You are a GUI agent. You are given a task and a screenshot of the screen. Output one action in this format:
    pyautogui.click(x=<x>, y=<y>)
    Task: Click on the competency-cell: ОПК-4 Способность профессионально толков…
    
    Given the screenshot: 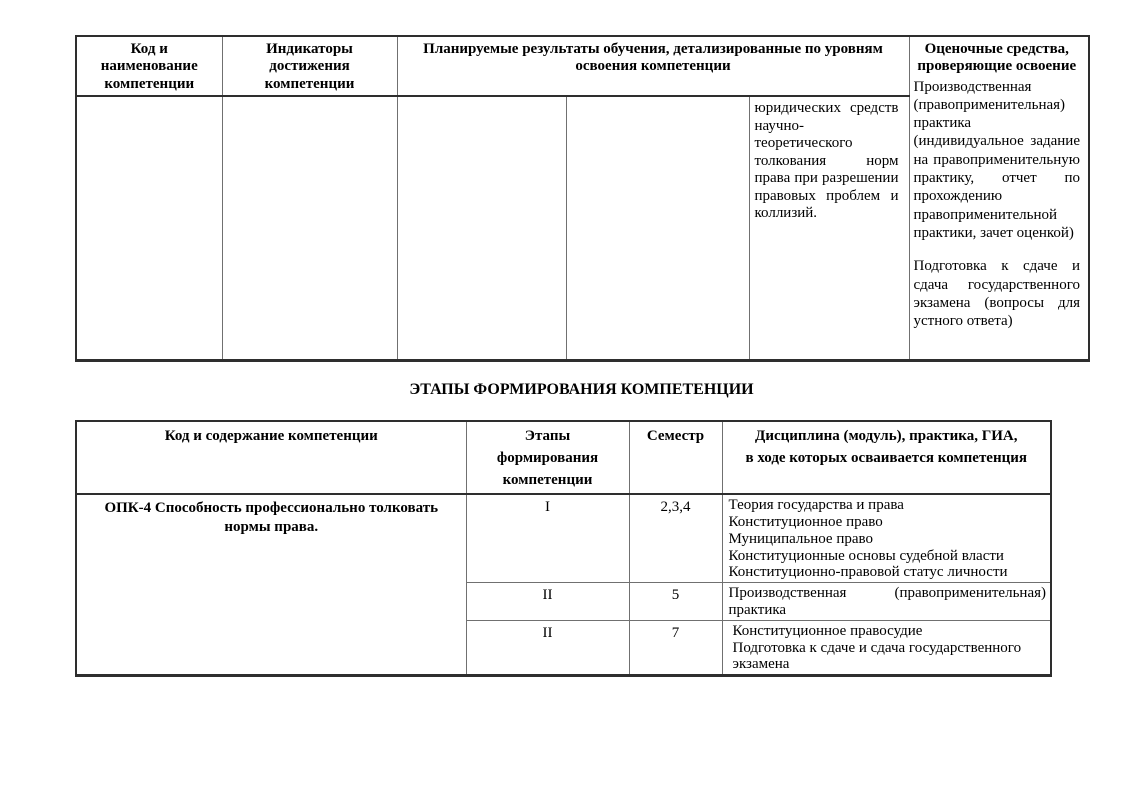 What is the action you would take?
    pyautogui.click(x=271, y=585)
    